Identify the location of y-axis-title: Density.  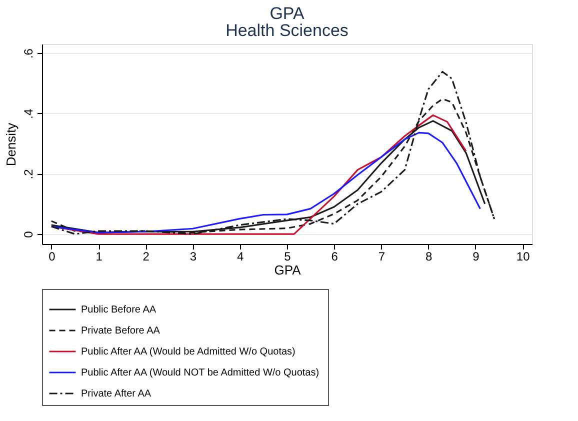
(11, 144).